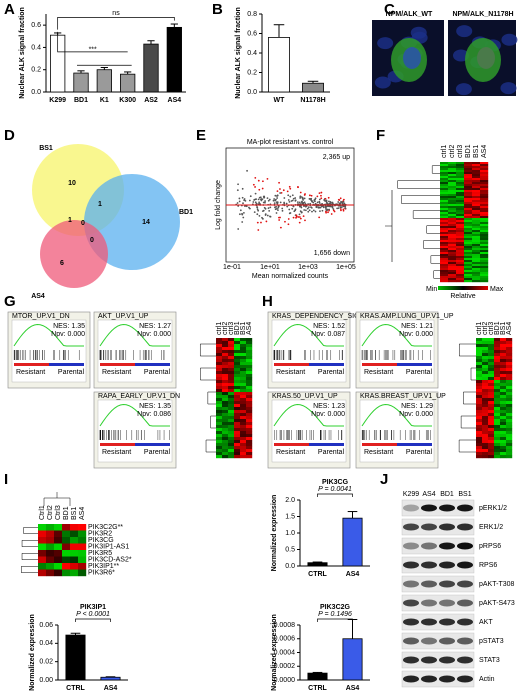 This screenshot has width=520, height=696. What do you see at coordinates (352, 542) in the screenshot?
I see `bar` at bounding box center [352, 542].